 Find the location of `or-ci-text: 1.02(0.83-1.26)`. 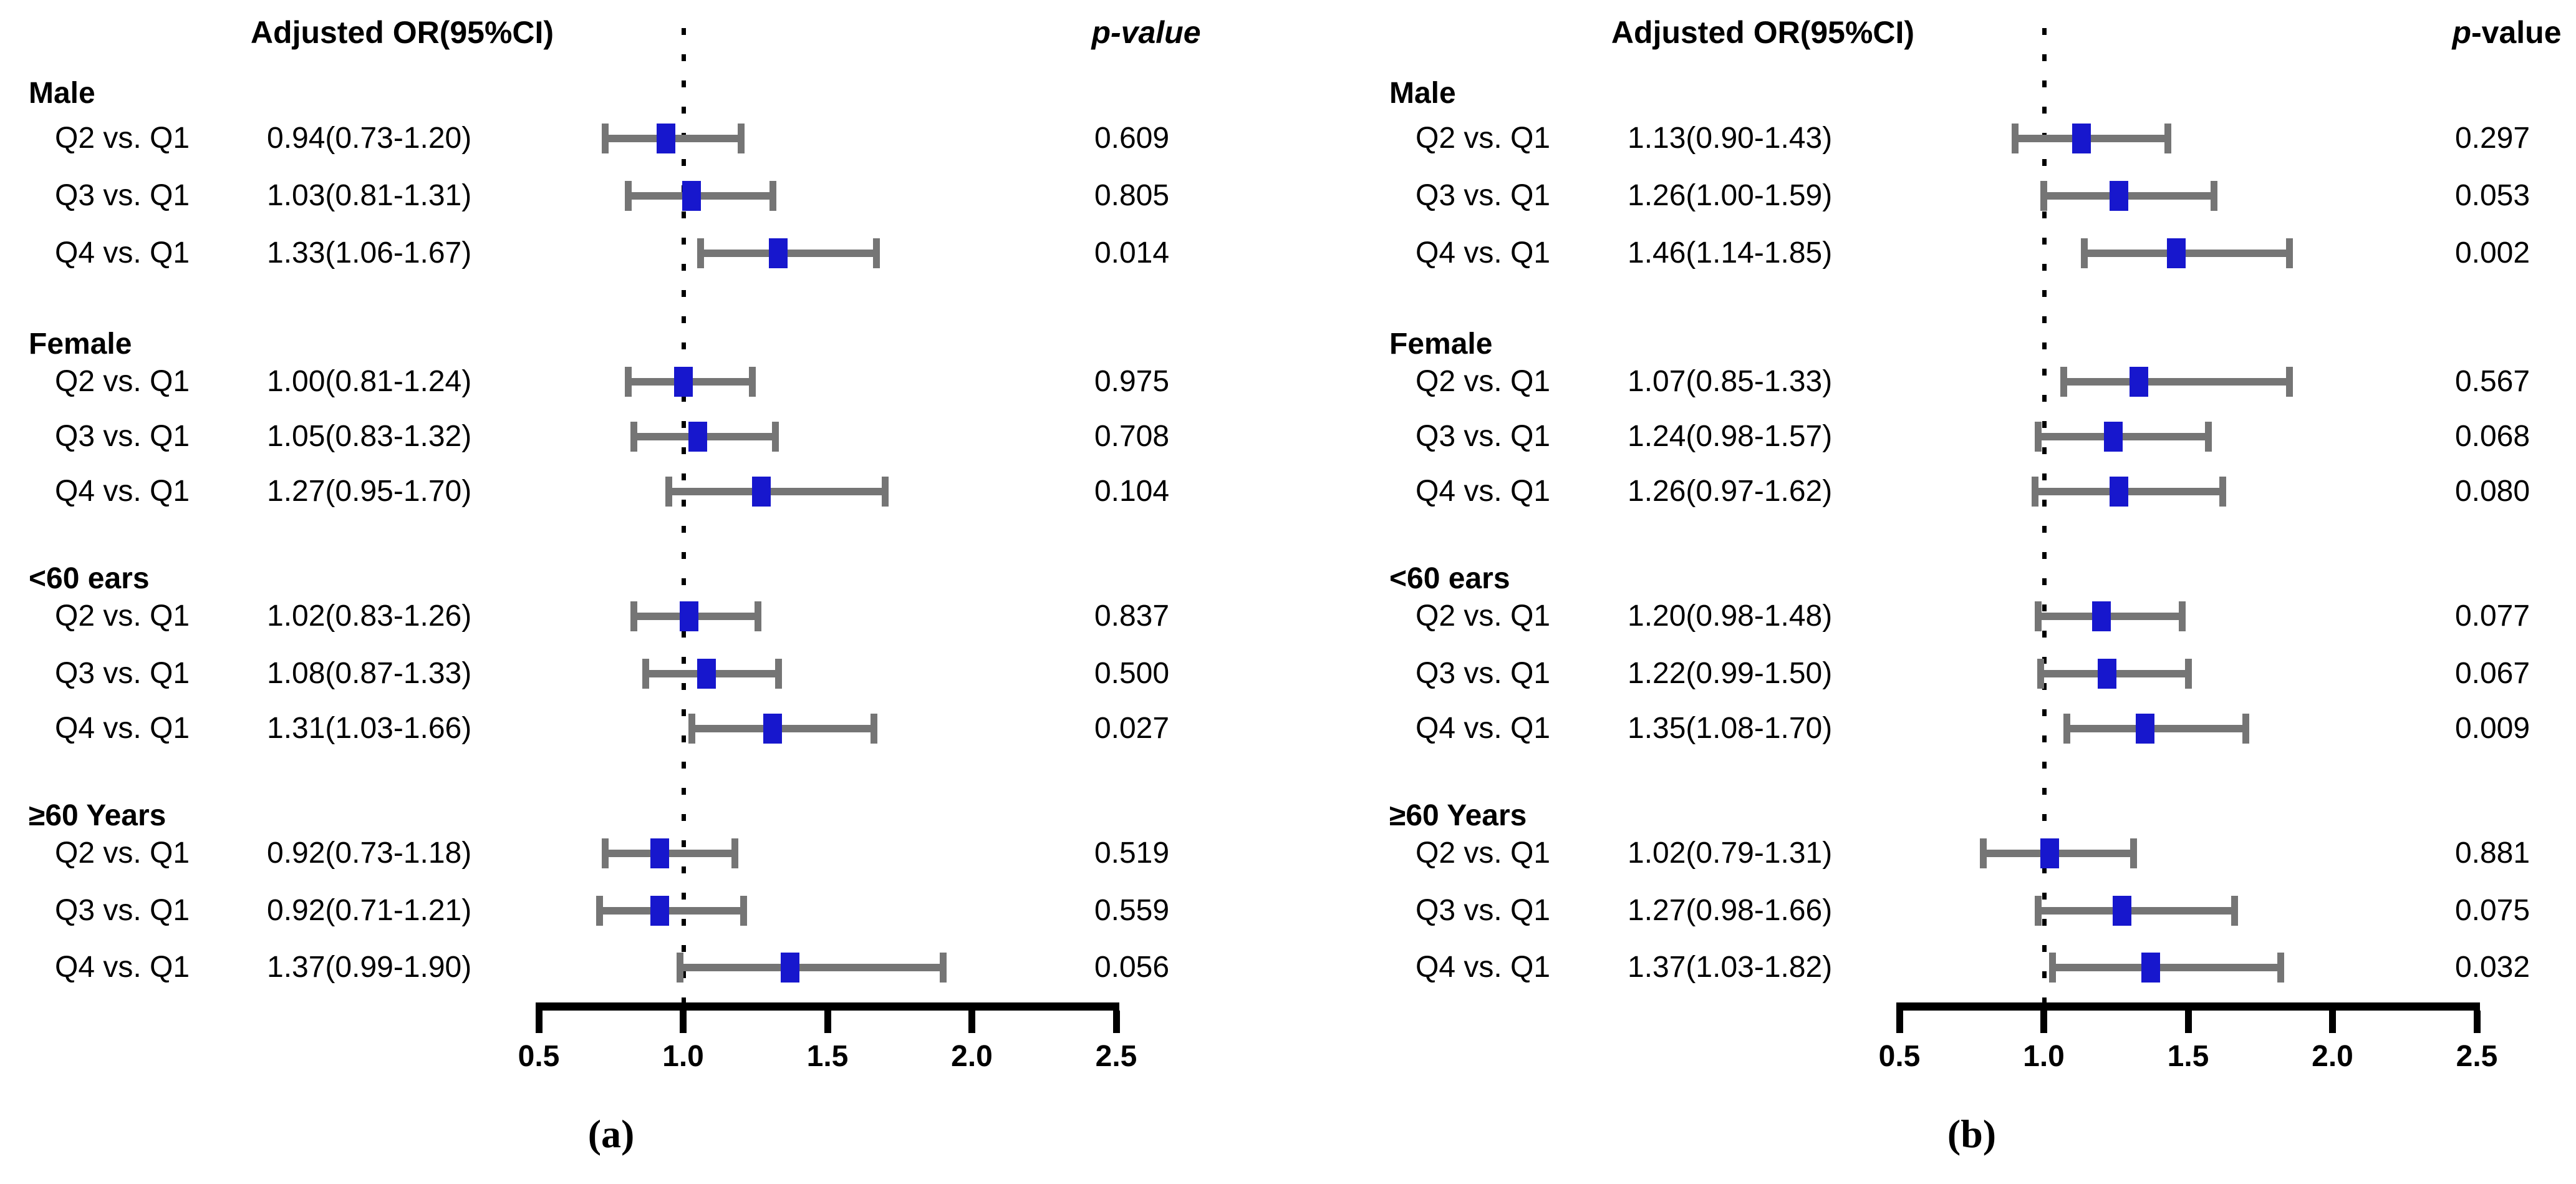

or-ci-text: 1.02(0.83-1.26) is located at coordinates (369, 616).